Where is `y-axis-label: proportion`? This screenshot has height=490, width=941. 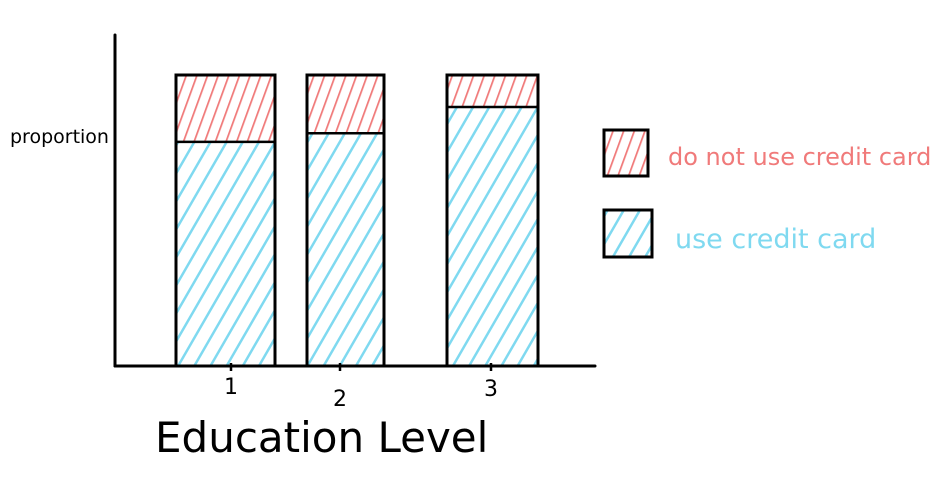 y-axis-label: proportion is located at coordinates (59, 137).